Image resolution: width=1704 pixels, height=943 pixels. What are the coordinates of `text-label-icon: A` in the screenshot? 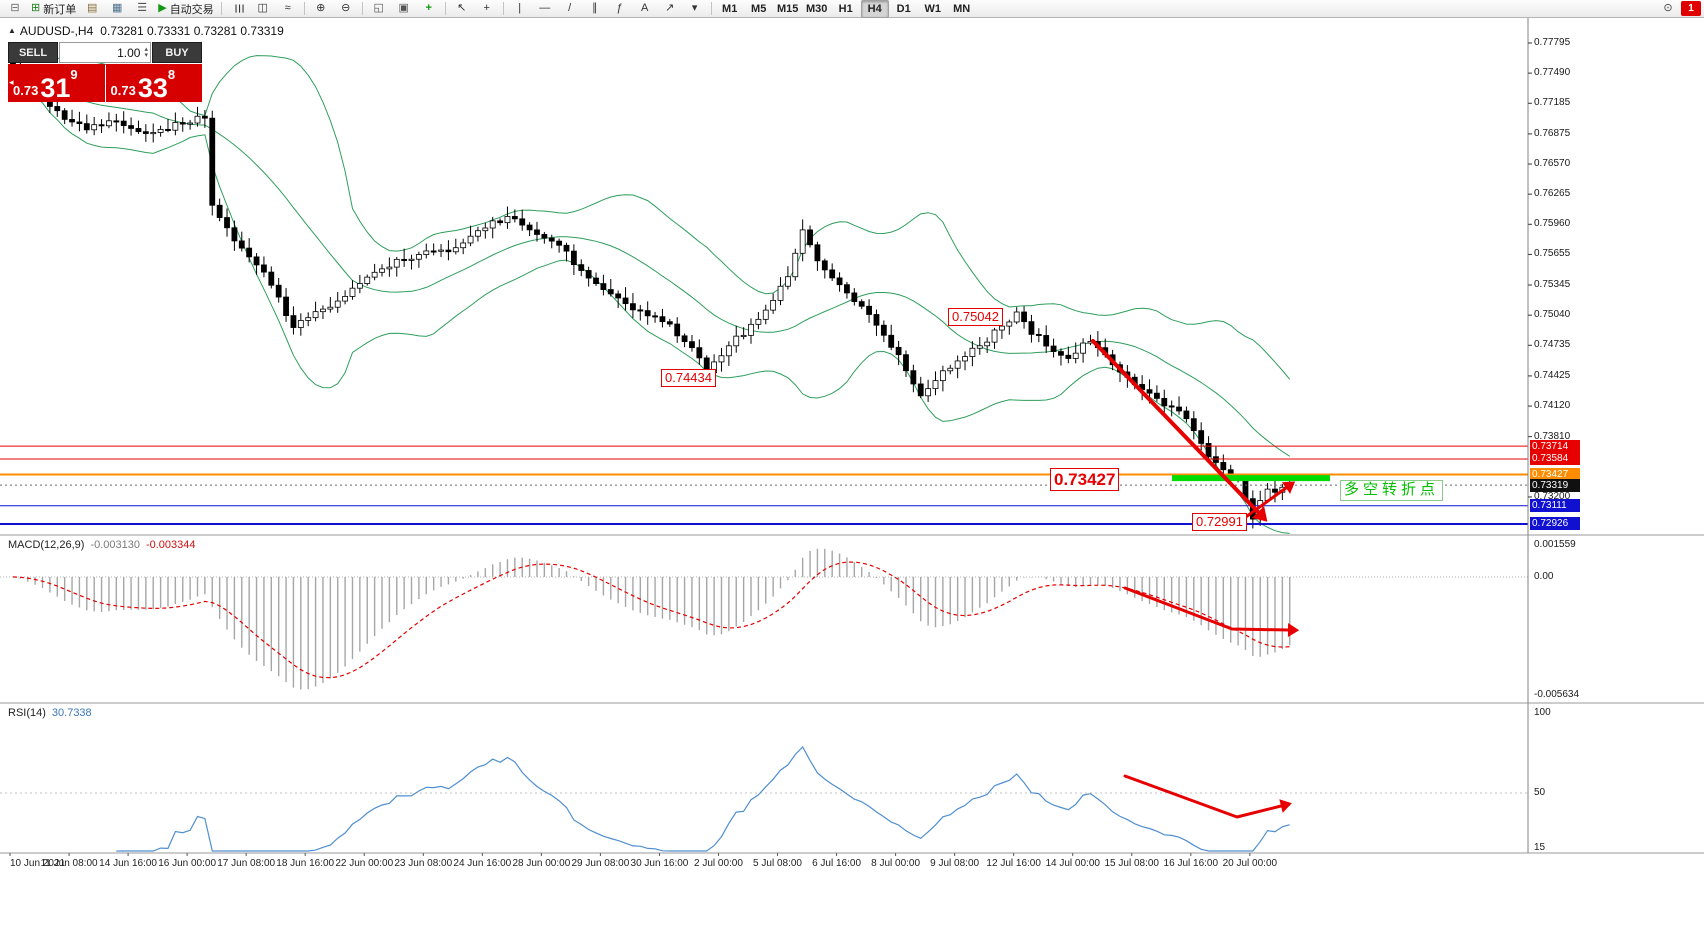 It's located at (645, 8).